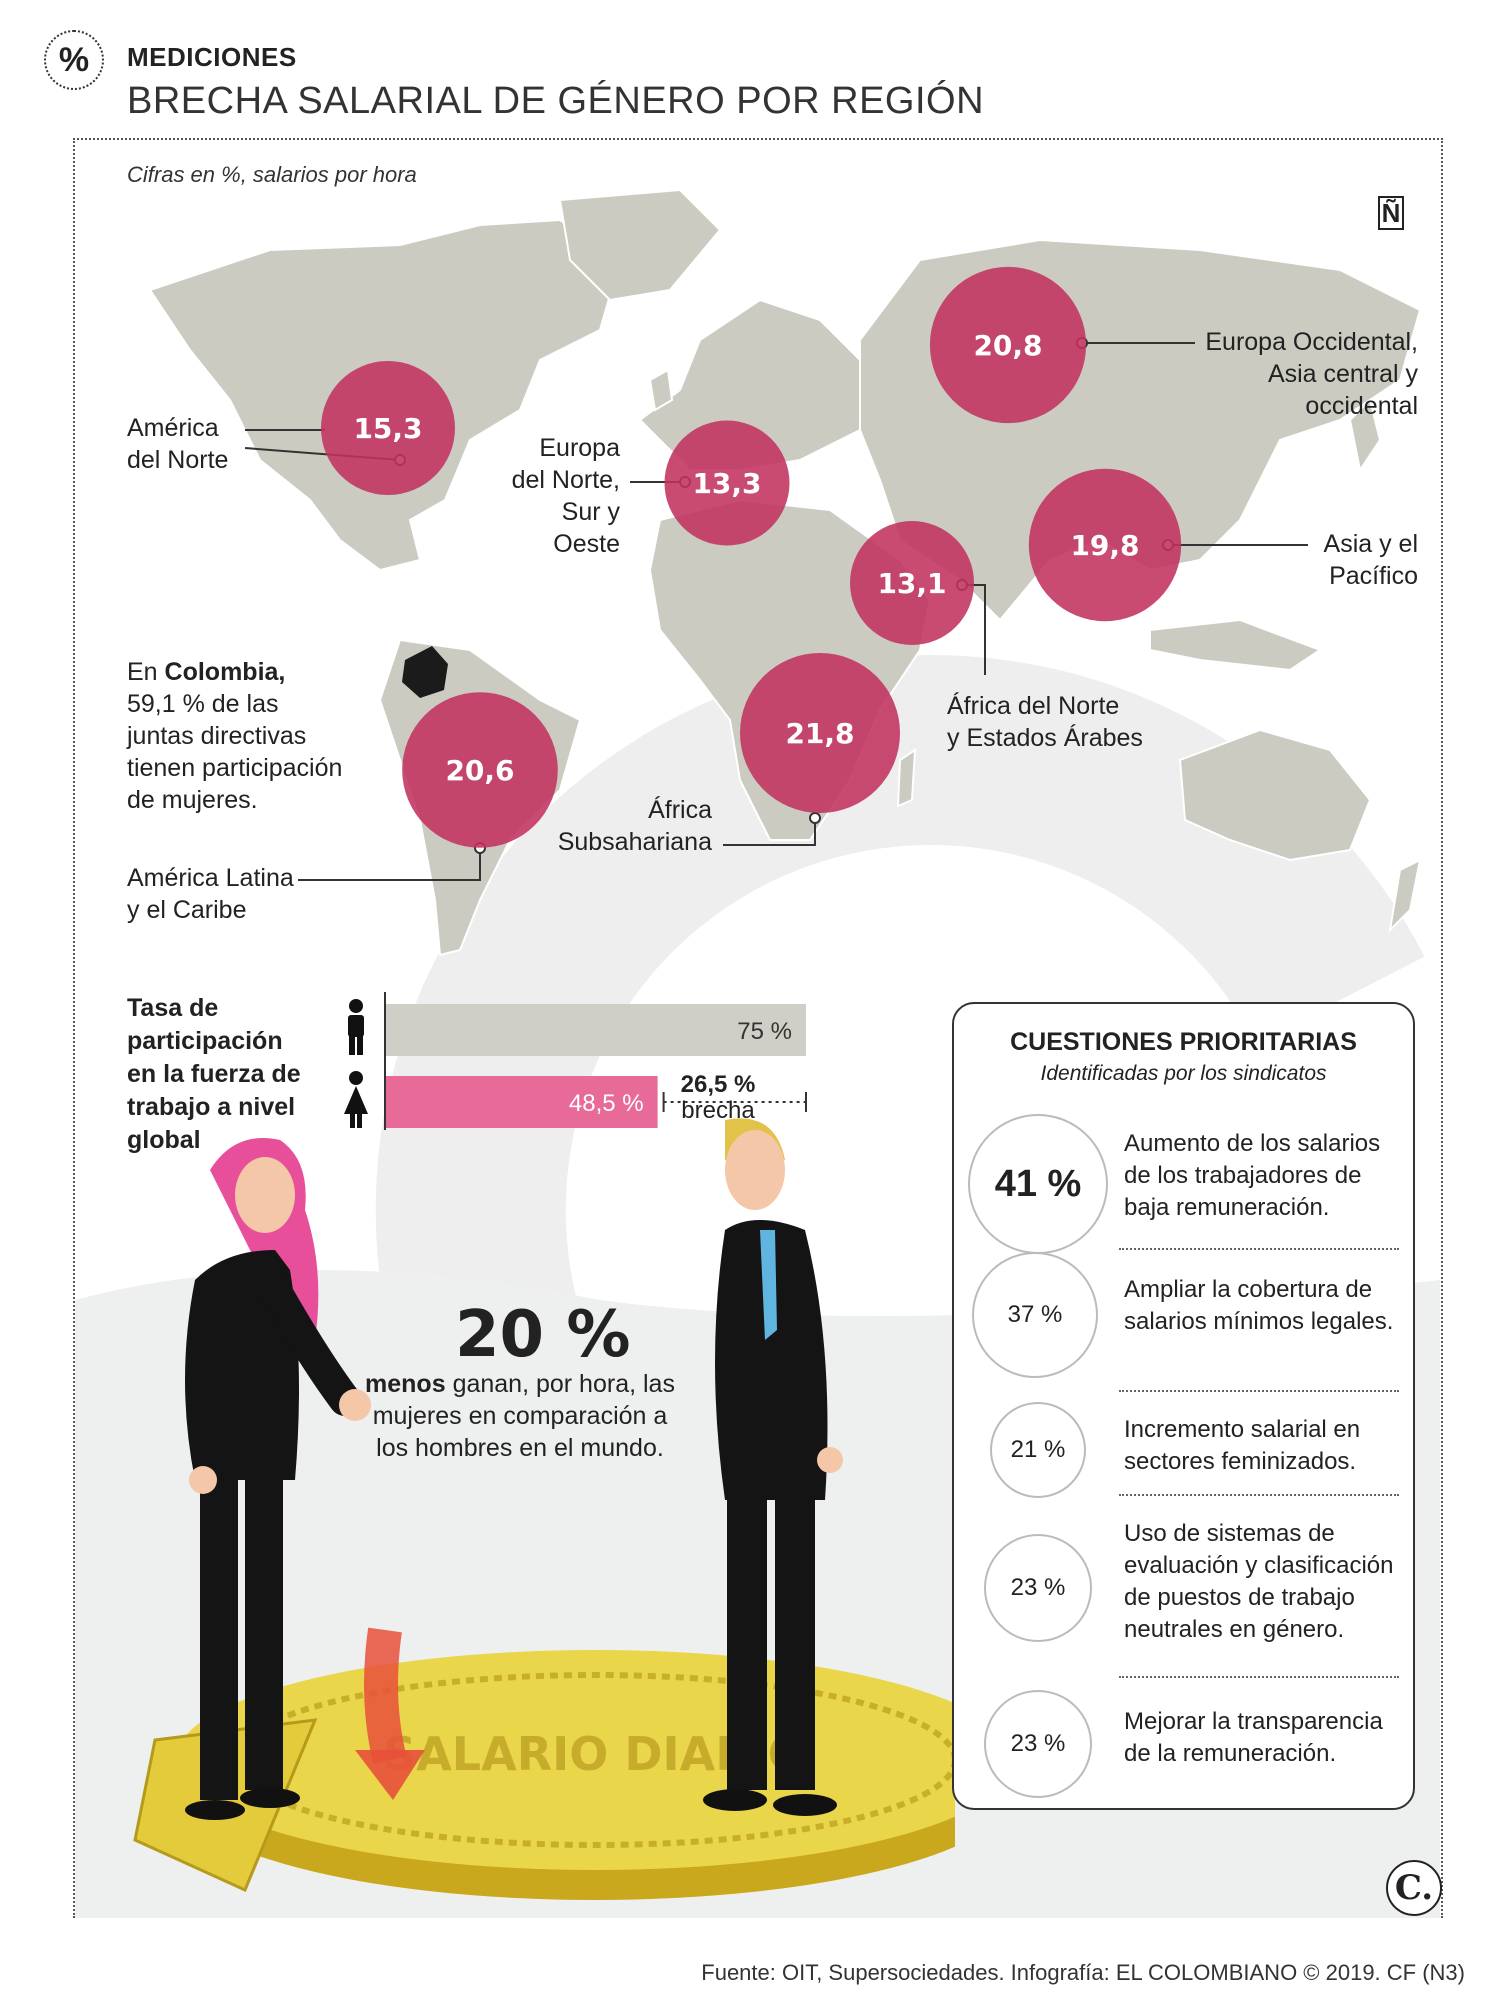 The height and width of the screenshot is (2000, 1505). I want to click on gap-annotation: 26,5 % brecha, so click(718, 1097).